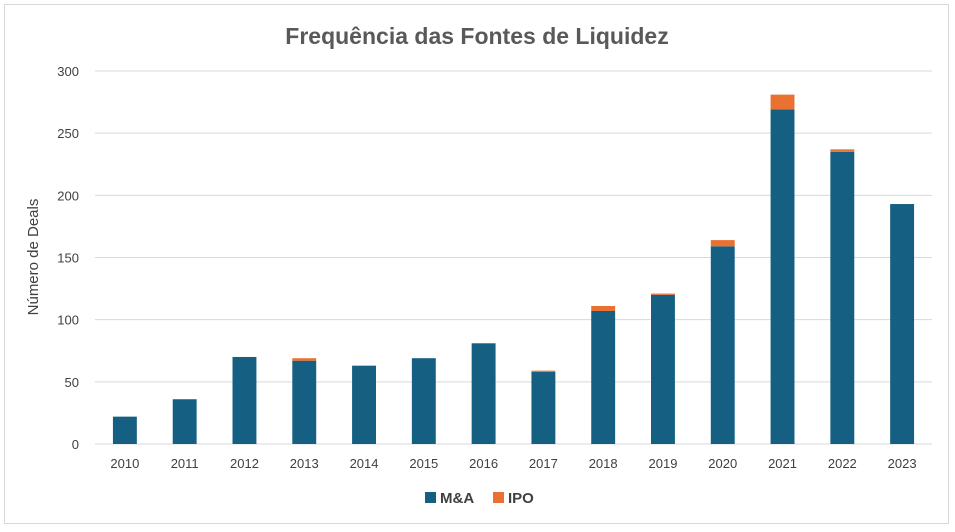 This screenshot has height=532, width=955. I want to click on legend: M&A IPO, so click(479, 498).